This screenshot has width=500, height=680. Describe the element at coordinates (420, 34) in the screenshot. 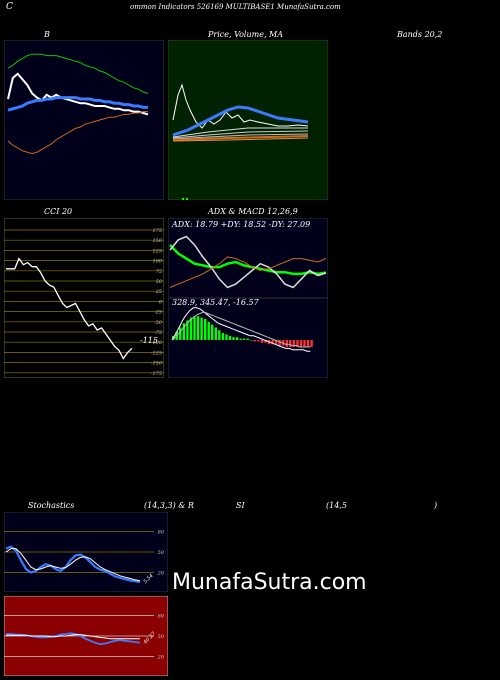

I see `title-bands: Bands 20,2` at that location.